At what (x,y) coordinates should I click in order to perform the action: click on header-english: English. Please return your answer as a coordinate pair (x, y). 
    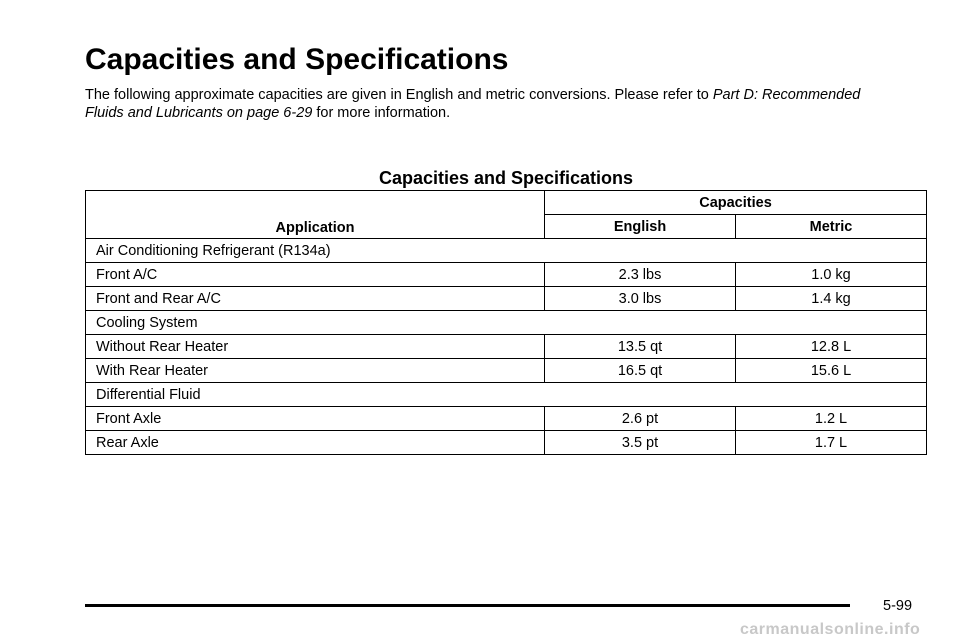
    Looking at the image, I should click on (640, 226).